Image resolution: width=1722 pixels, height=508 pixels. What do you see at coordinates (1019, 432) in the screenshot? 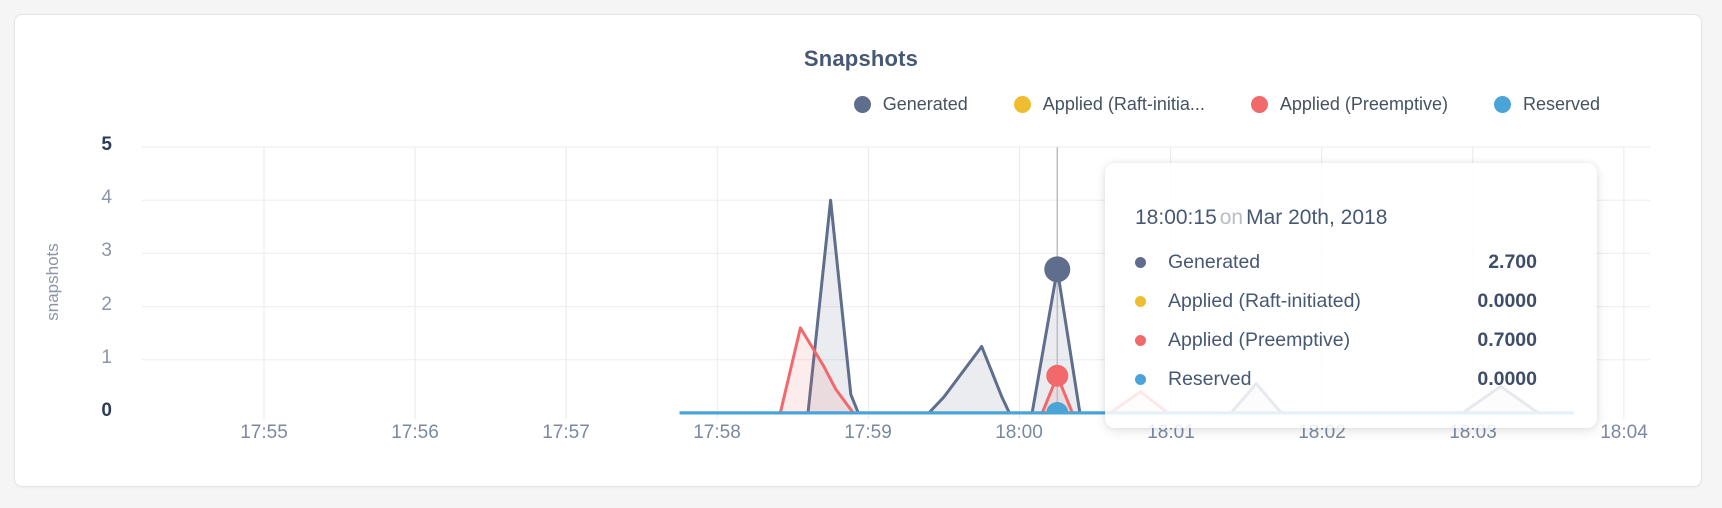
I see `x-tick-1800: 18:00` at bounding box center [1019, 432].